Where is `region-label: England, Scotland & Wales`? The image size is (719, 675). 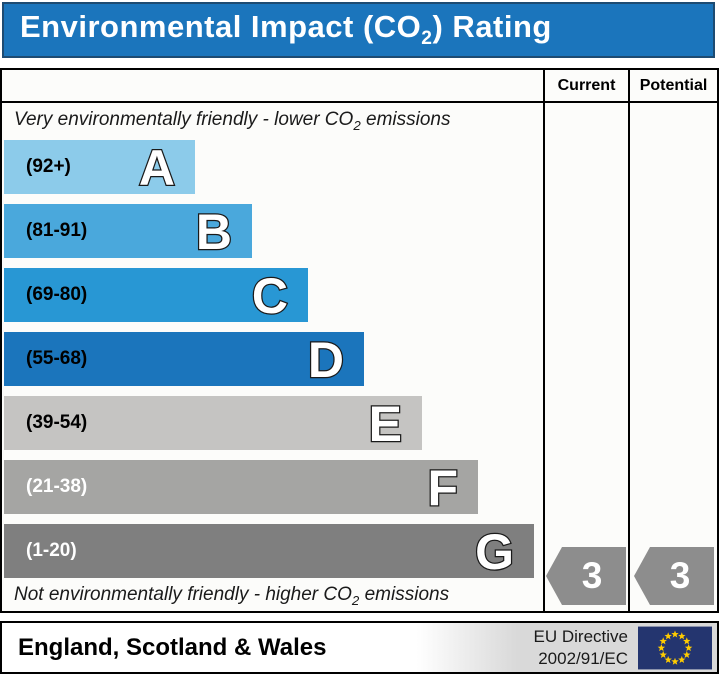
region-label: England, Scotland & Wales is located at coordinates (172, 647).